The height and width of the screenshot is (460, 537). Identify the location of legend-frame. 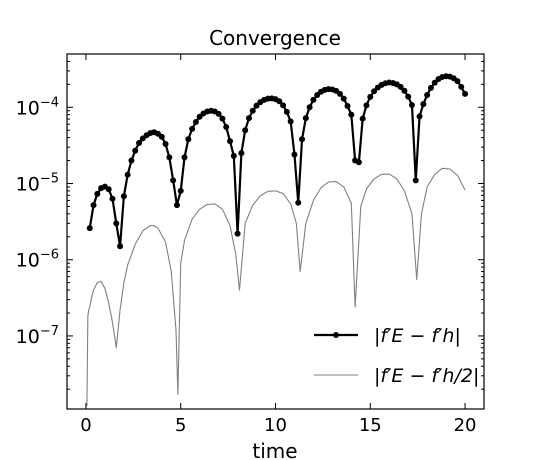
(389, 357).